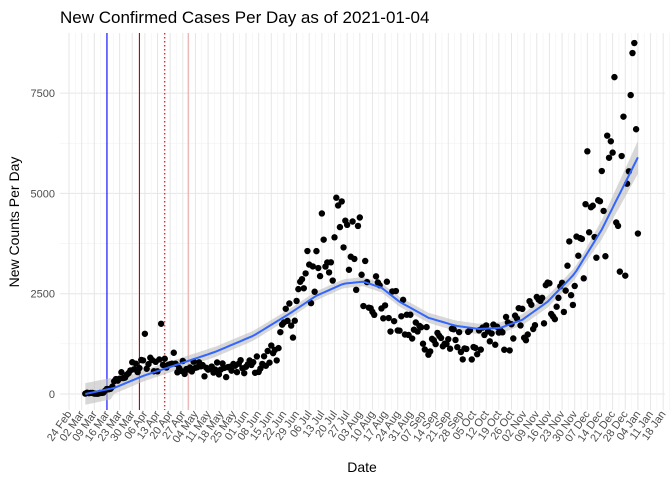 This screenshot has width=672, height=480. Describe the element at coordinates (43, 194) in the screenshot. I see `y-tick-label: 5000` at that location.